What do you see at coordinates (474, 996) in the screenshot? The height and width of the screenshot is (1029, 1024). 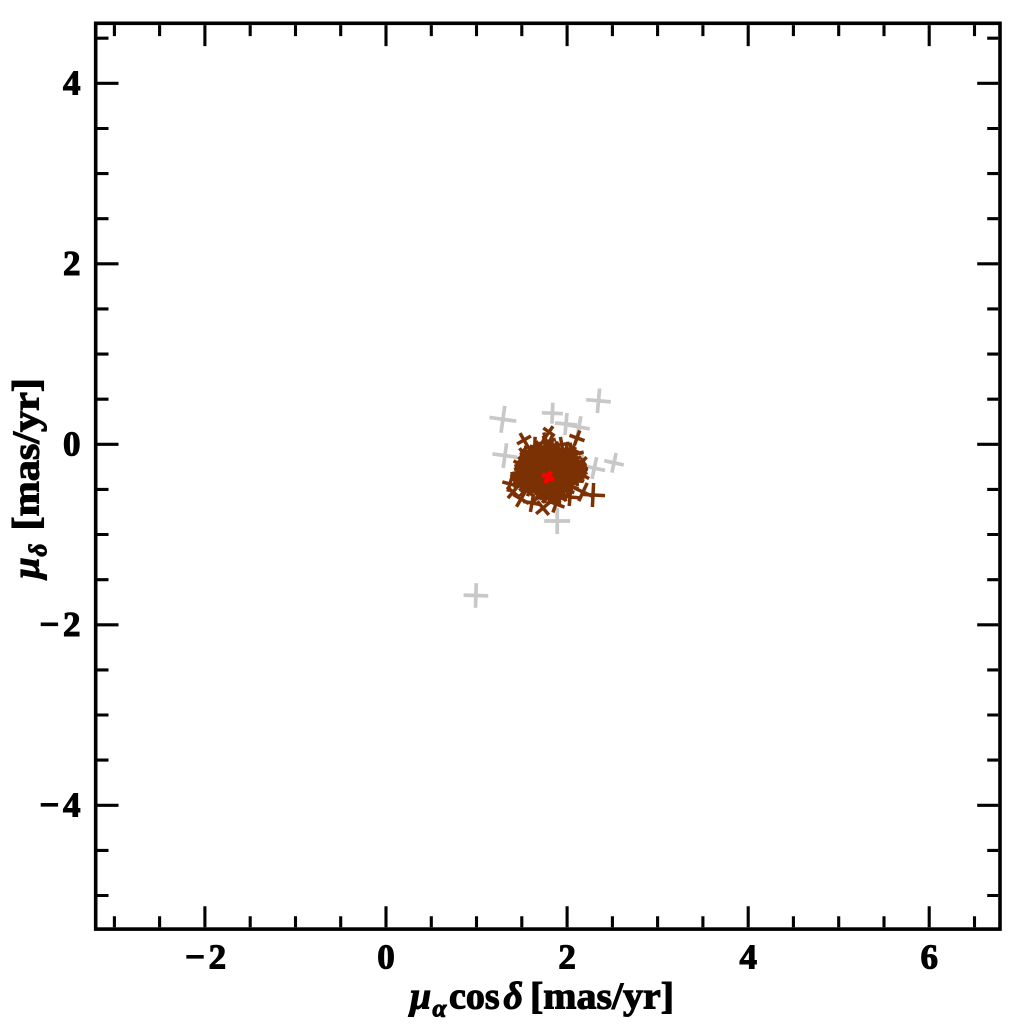 I see `svg-text: cos` at bounding box center [474, 996].